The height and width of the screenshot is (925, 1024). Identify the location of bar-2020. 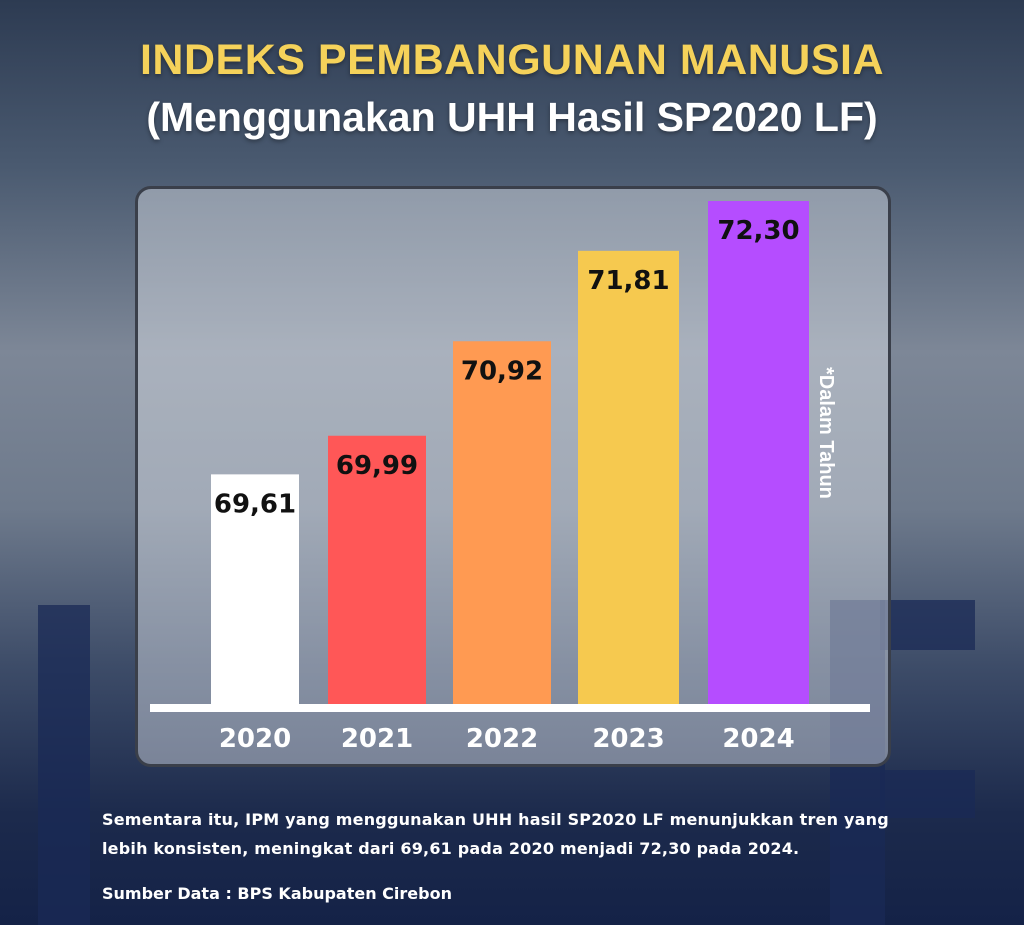
(255, 589).